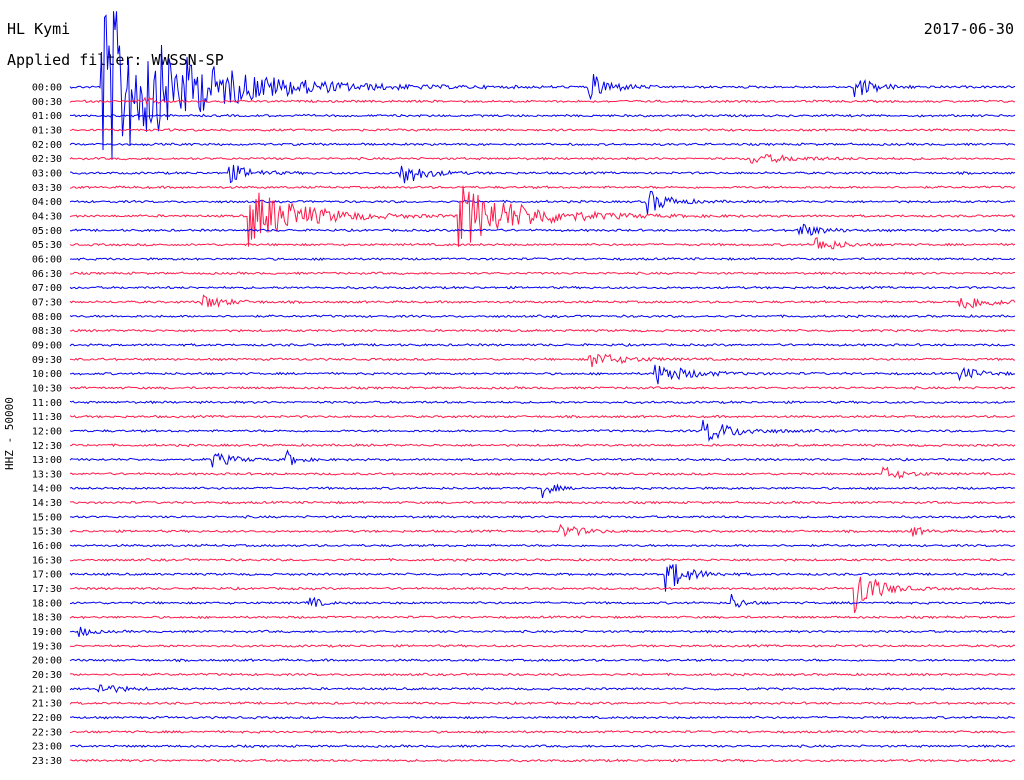  Describe the element at coordinates (47, 632) in the screenshot. I see `row-time-label: 19:00` at that location.